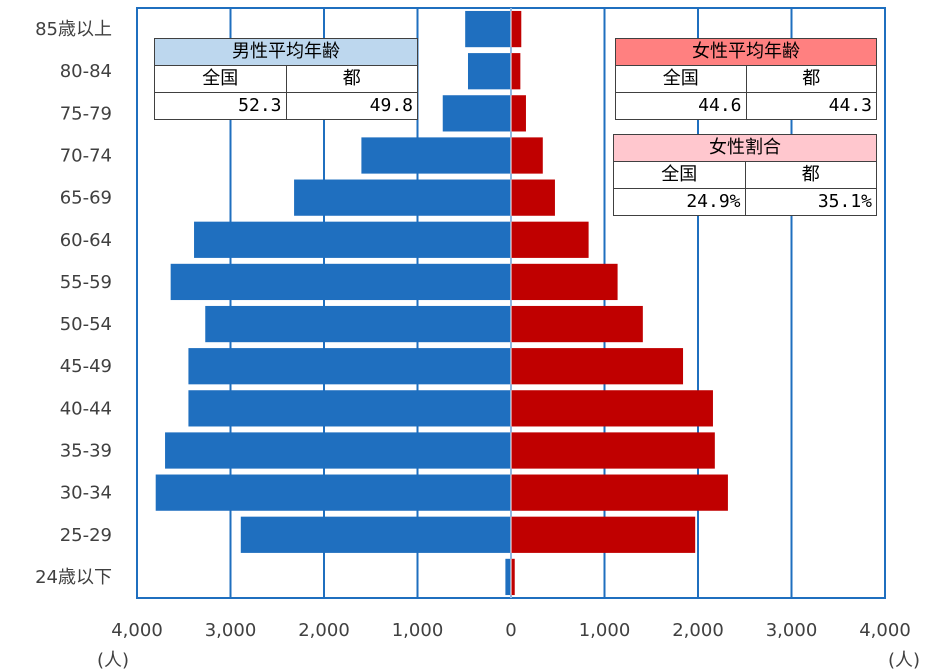 Image resolution: width=930 pixels, height=671 pixels. I want to click on female-ratio-tokyo-label: 都, so click(810, 175).